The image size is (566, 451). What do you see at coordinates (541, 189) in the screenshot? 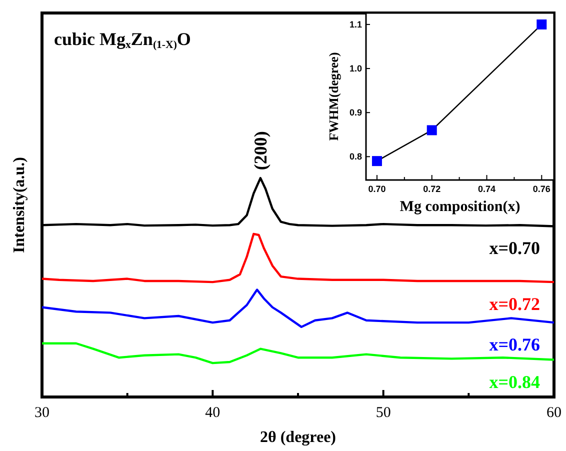
I see `x-tick-label: 0.76` at bounding box center [541, 189].